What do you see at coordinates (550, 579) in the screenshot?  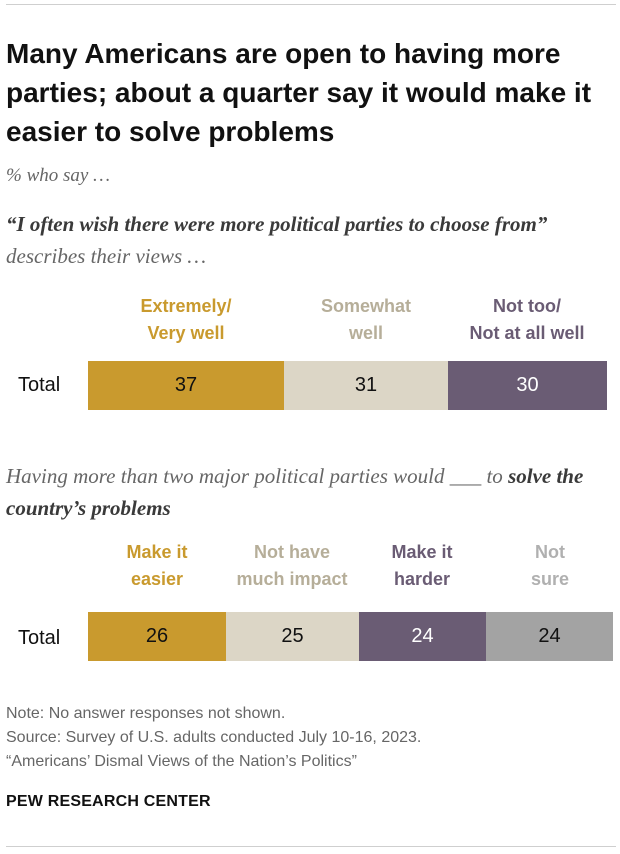 I see `chart-2-header-3-line2: sure` at bounding box center [550, 579].